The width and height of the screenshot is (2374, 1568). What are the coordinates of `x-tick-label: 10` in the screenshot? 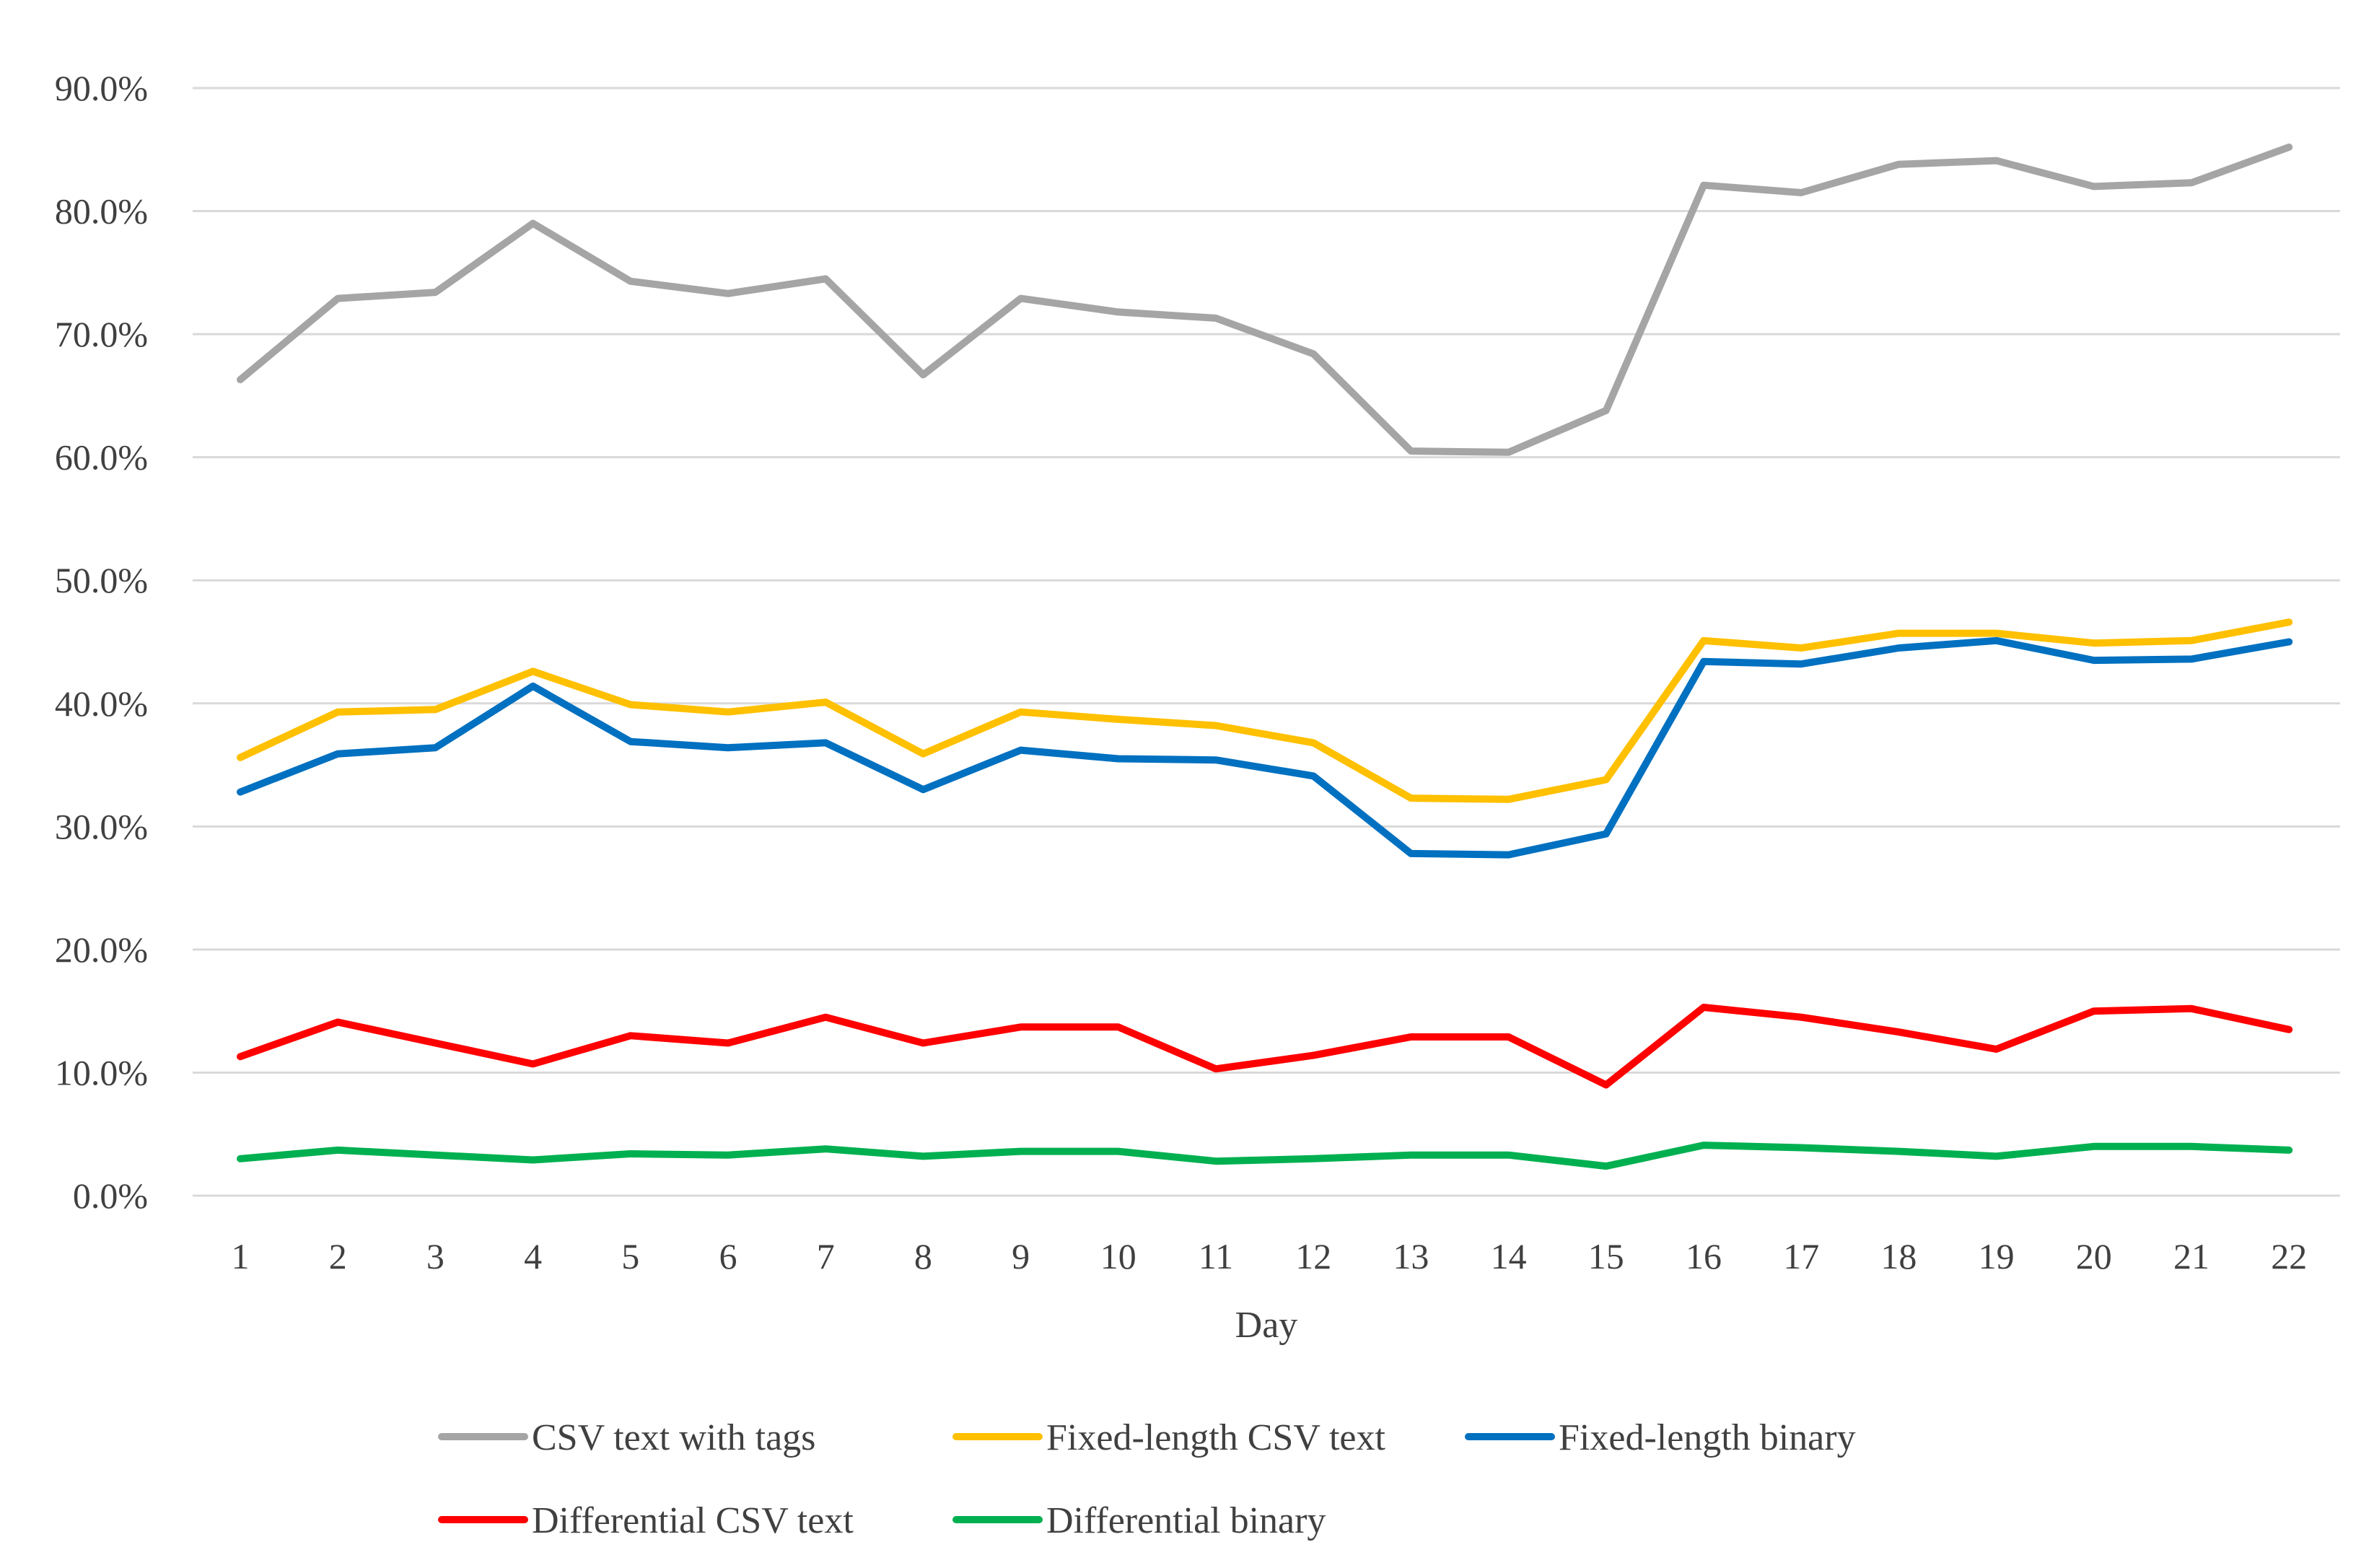 It's located at (1118, 1256).